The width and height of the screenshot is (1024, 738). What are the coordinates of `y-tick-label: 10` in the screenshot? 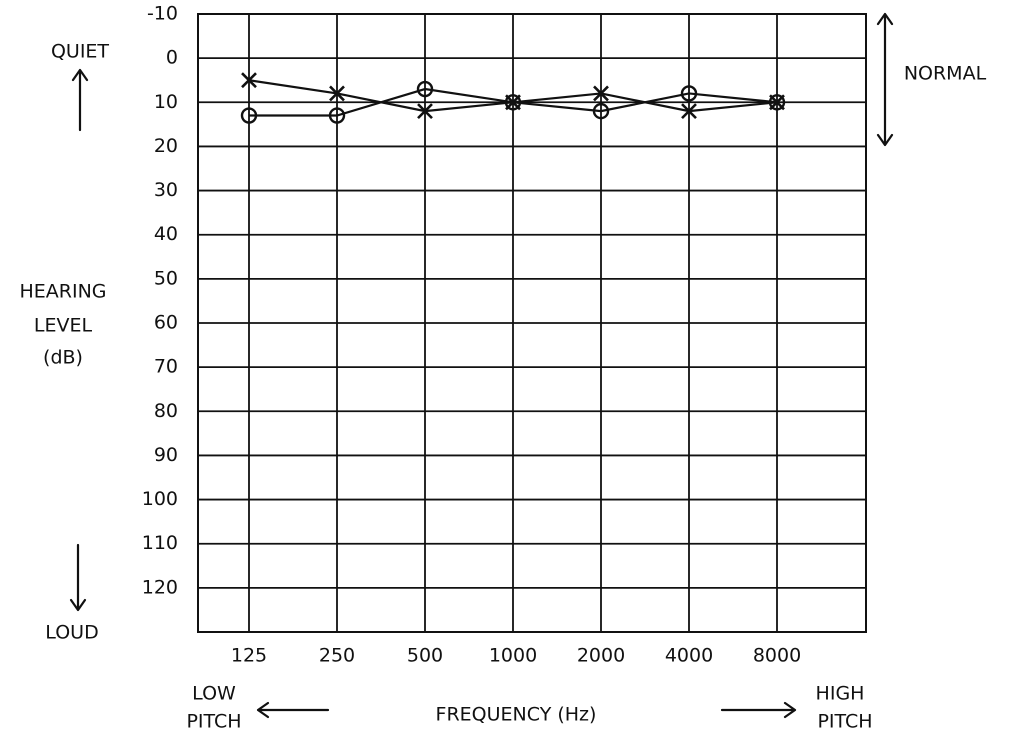 It's located at (166, 102).